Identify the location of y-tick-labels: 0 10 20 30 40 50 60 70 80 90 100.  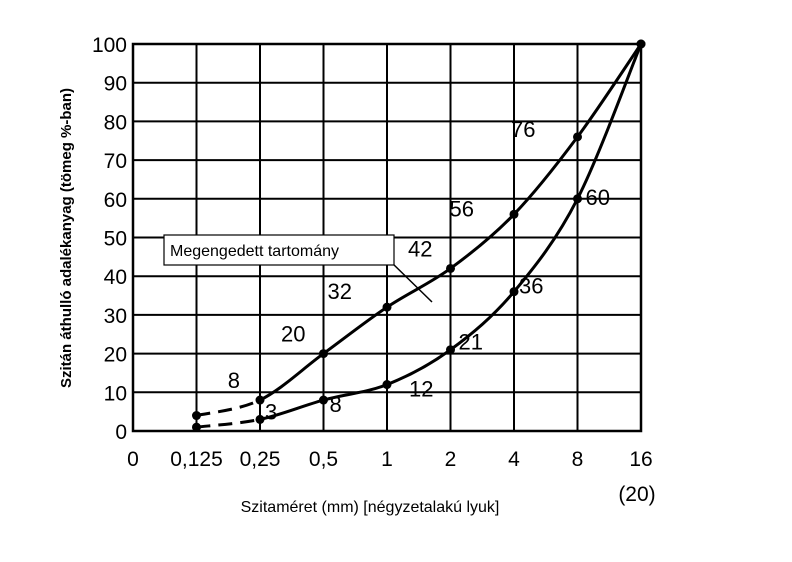
(109, 239).